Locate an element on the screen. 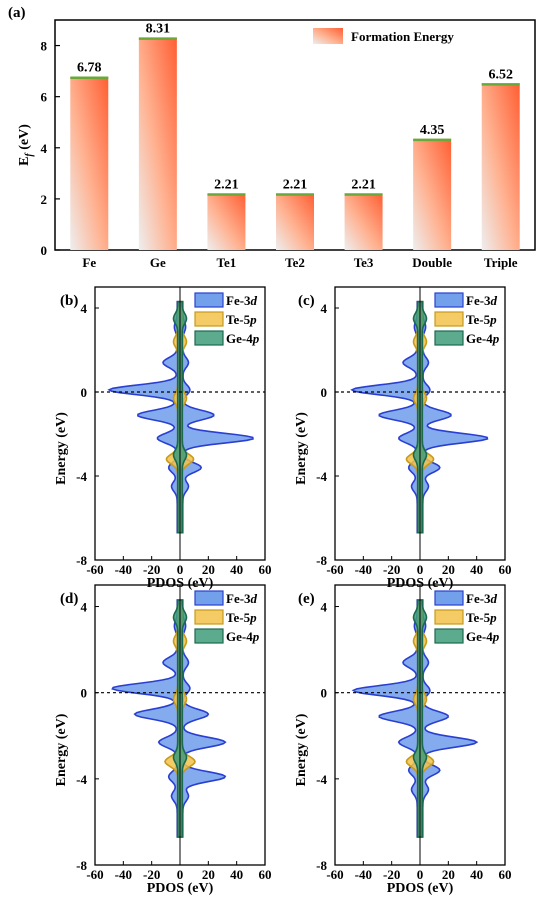  bar-fe is located at coordinates (89, 163).